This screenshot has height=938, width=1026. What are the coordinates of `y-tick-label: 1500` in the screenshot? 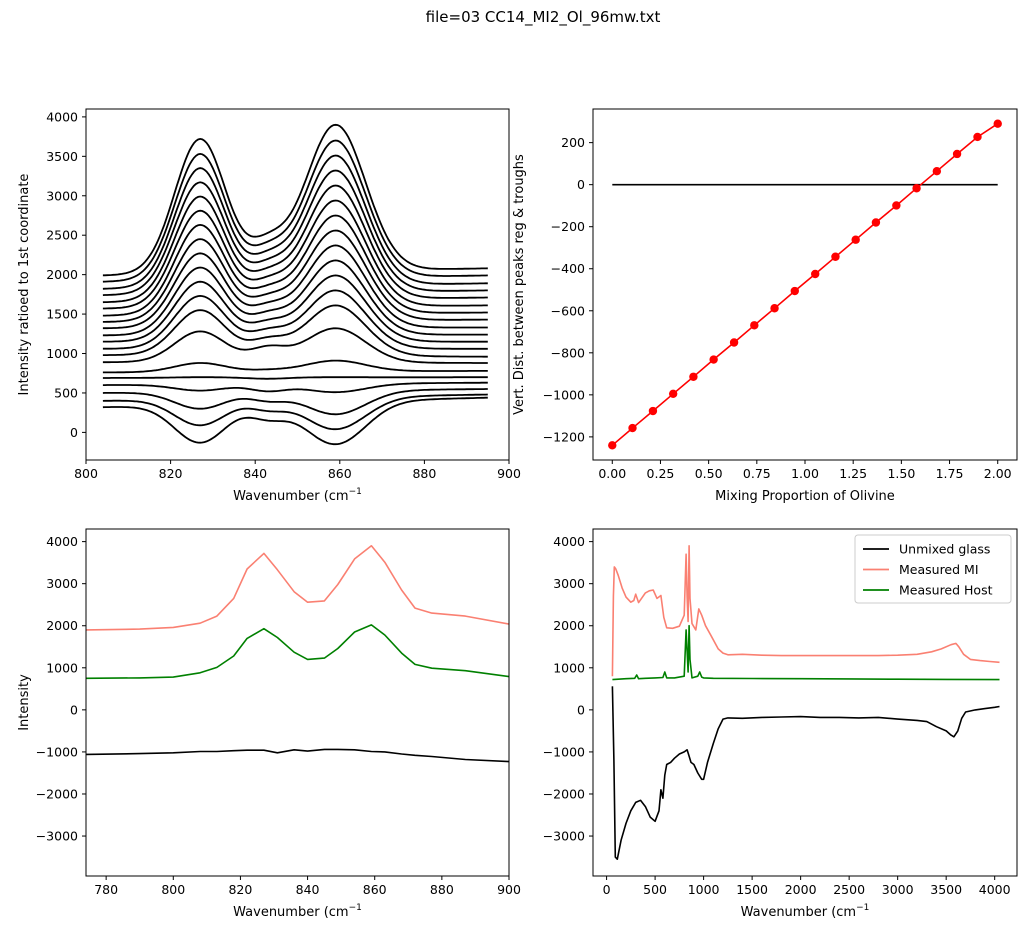 It's located at (62, 314).